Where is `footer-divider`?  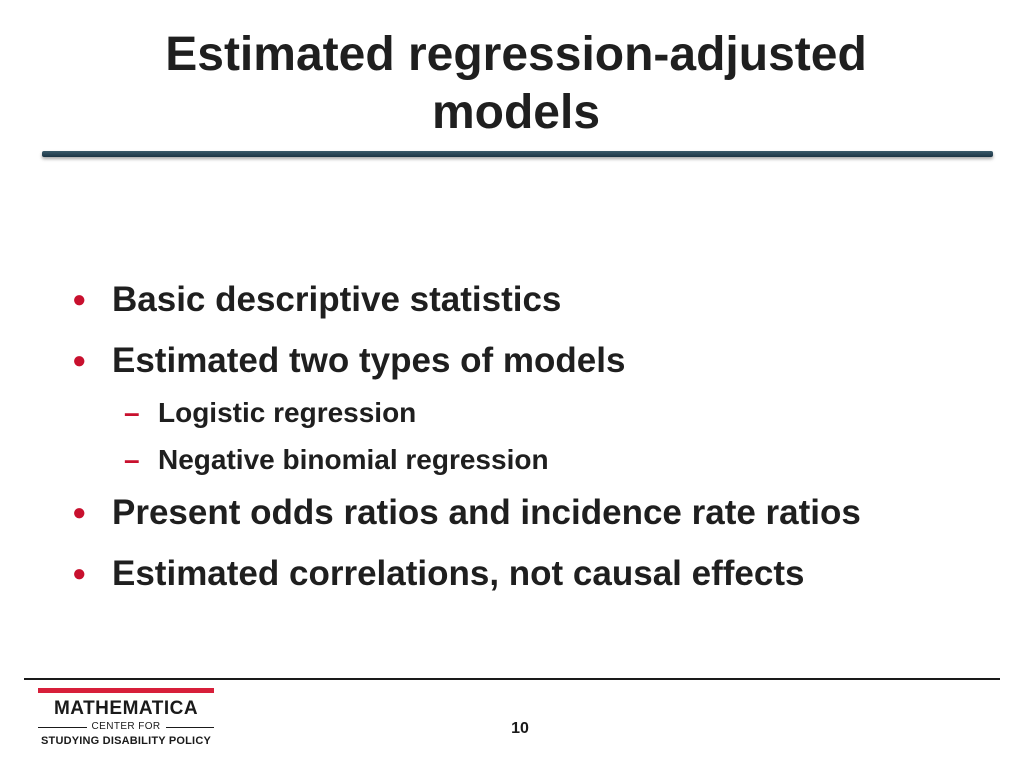 footer-divider is located at coordinates (512, 679).